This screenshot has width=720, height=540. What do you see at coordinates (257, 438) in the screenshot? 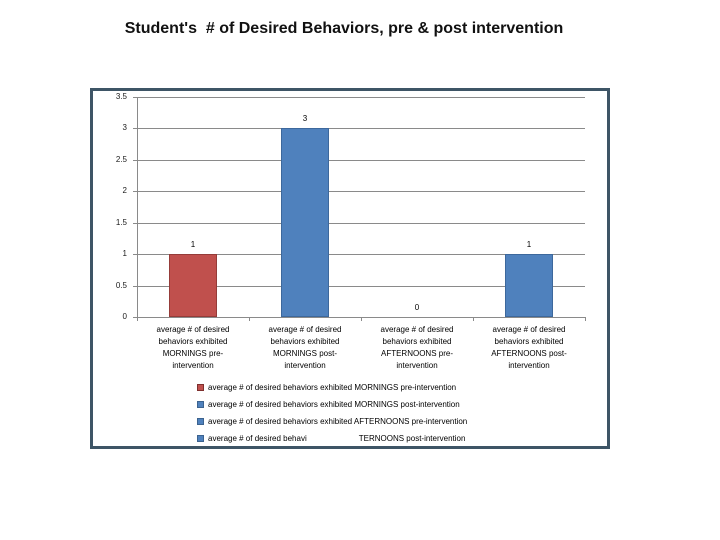
I see `legend-label: average # of desired behavi` at bounding box center [257, 438].